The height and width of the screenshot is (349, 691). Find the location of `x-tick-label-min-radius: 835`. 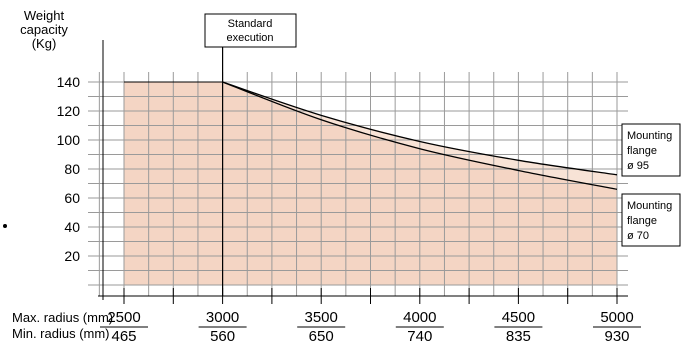

x-tick-label-min-radius: 835 is located at coordinates (518, 336).